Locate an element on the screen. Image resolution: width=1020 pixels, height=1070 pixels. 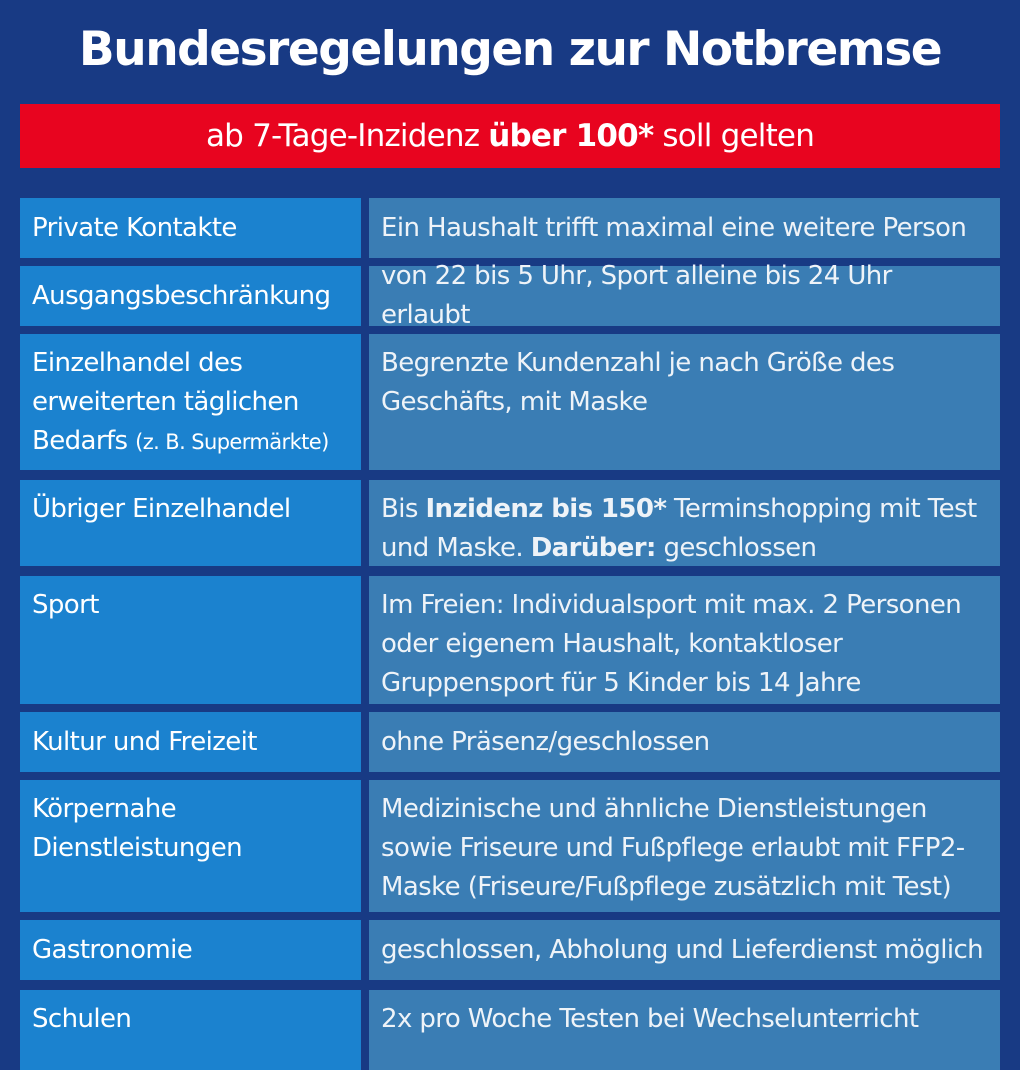
row-label: Schulen is located at coordinates (190, 1030).